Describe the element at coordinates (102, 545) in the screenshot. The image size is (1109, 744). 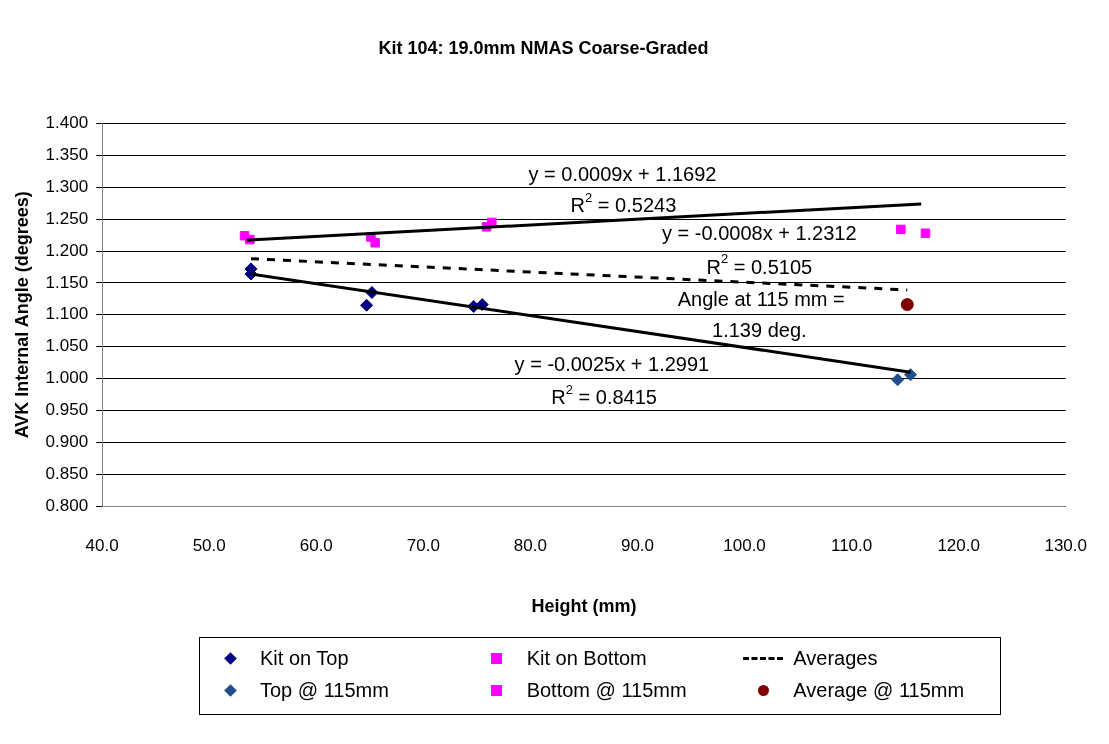
I see `x-tick-label: 40.0` at that location.